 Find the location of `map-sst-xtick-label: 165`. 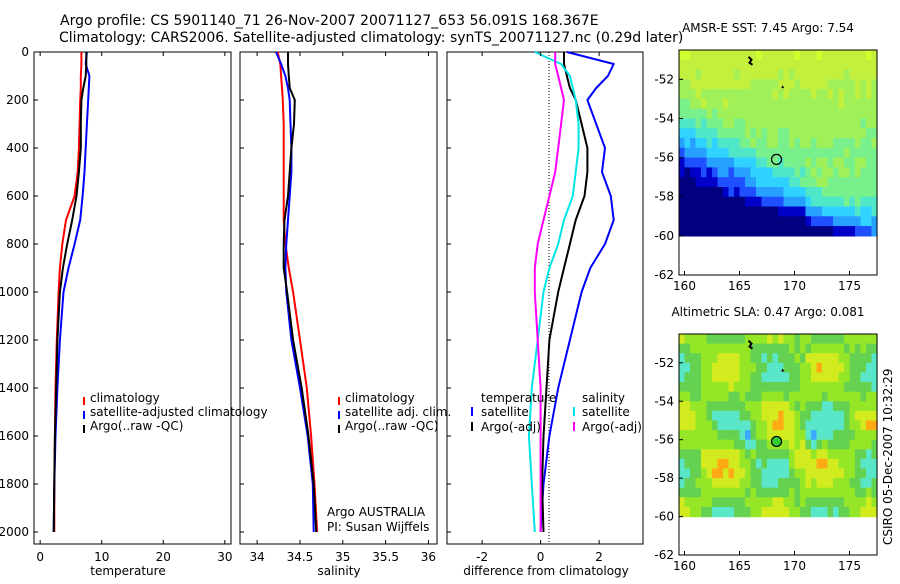

map-sst-xtick-label: 165 is located at coordinates (739, 286).